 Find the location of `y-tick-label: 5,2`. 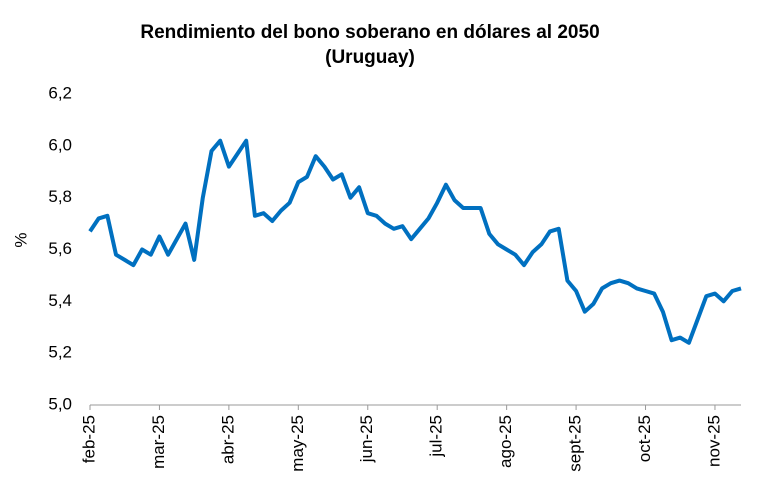

y-tick-label: 5,2 is located at coordinates (60, 352).